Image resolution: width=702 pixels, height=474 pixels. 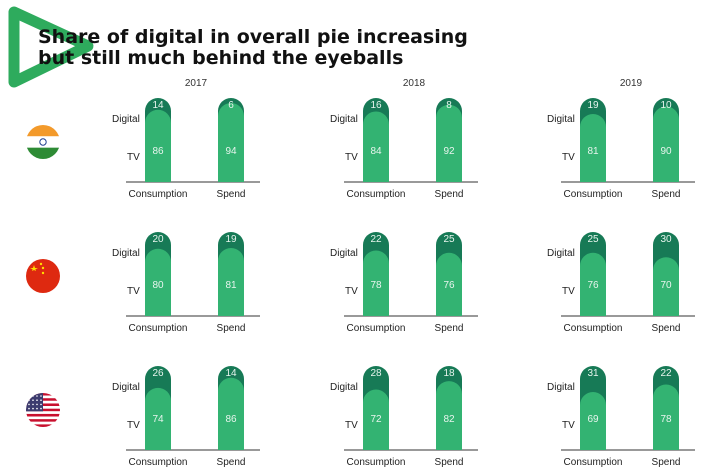 I want to click on data-label-tv: 84, so click(x=376, y=151).